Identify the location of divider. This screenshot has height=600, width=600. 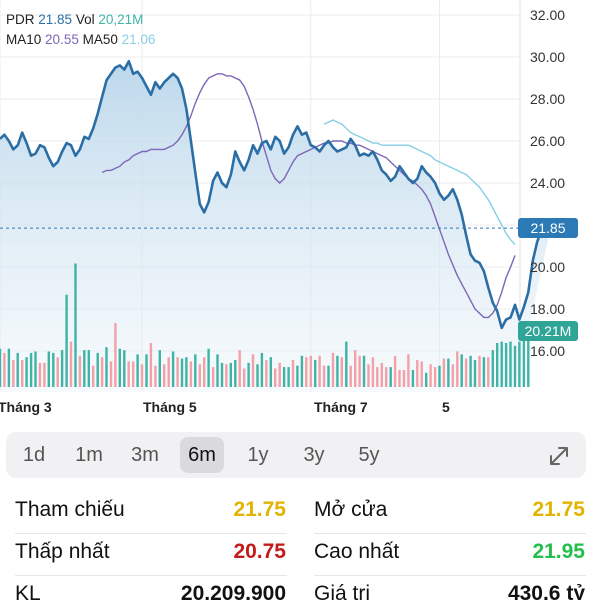
(151, 575).